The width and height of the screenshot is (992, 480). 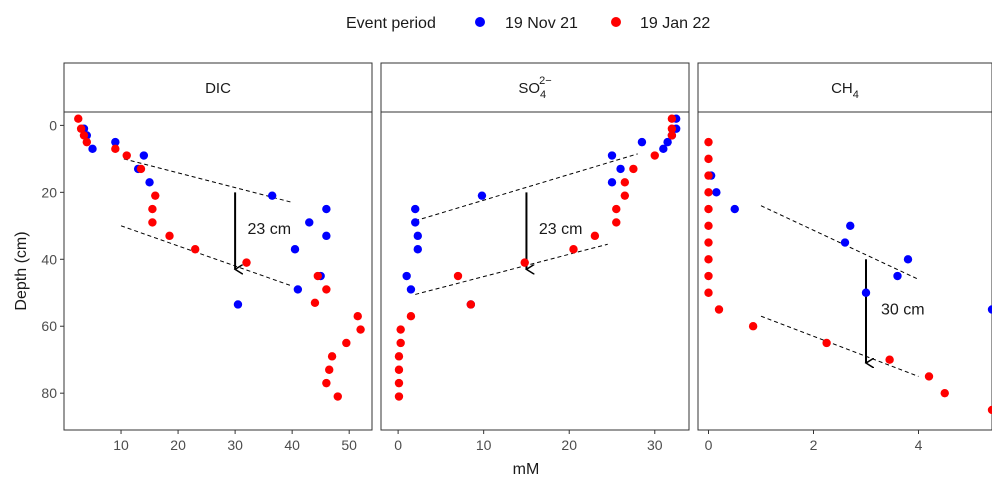 I want to click on x-tick-label: 50, so click(x=349, y=445).